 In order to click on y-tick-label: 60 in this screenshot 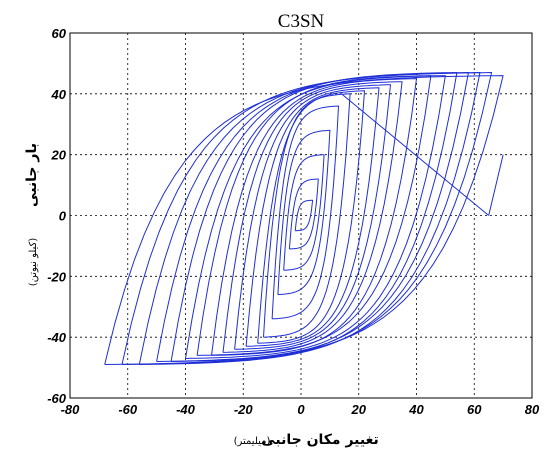, I will do `click(59, 33)`.